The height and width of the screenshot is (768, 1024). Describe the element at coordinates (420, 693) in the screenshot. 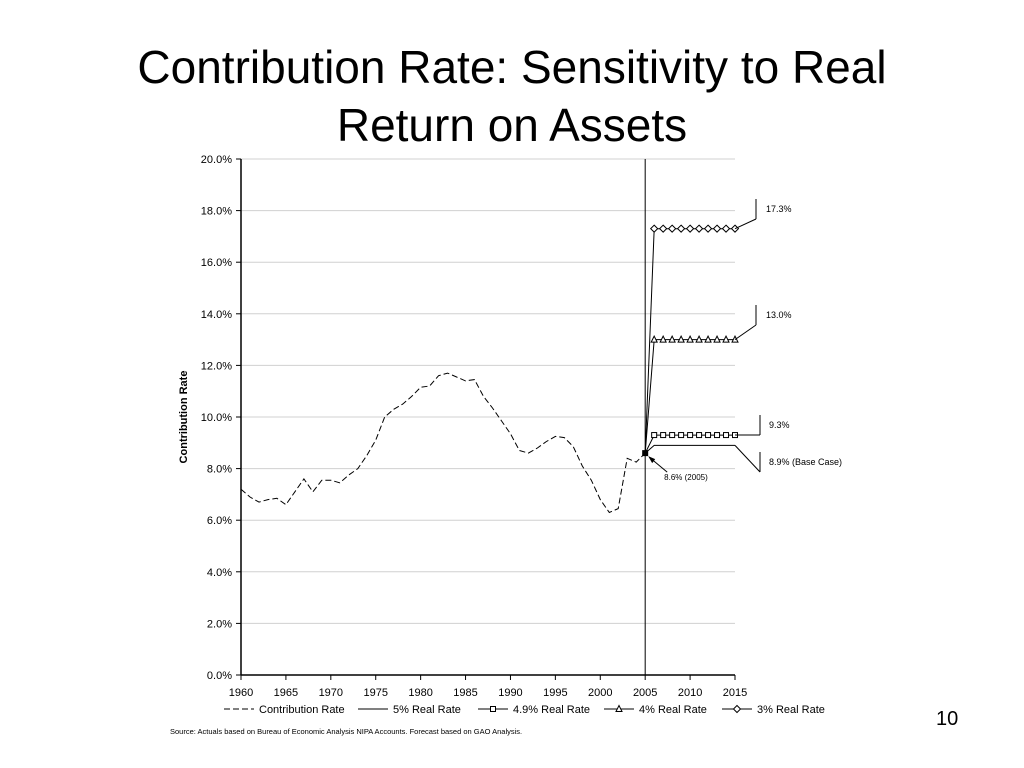

I see `x-tick-label: 1980` at that location.